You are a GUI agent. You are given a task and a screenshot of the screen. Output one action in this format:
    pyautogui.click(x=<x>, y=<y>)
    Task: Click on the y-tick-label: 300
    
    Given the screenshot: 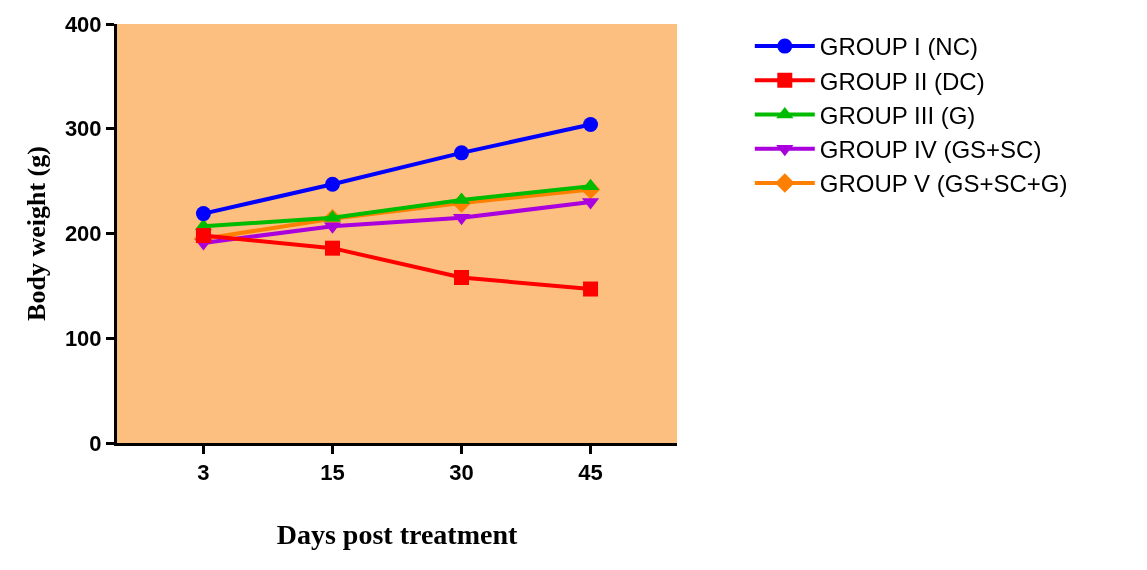 What is the action you would take?
    pyautogui.click(x=83, y=129)
    